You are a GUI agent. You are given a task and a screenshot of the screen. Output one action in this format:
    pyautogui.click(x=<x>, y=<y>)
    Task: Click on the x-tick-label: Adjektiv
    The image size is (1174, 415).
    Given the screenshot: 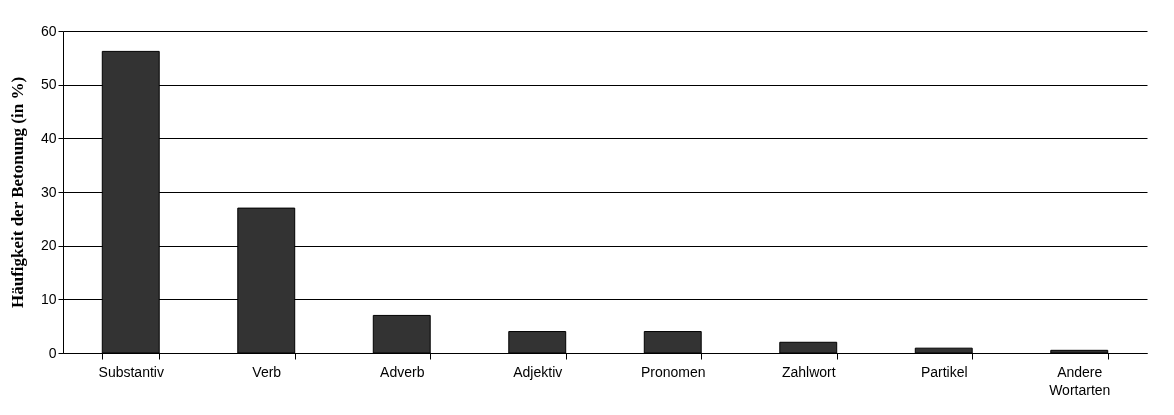 What is the action you would take?
    pyautogui.click(x=538, y=371)
    